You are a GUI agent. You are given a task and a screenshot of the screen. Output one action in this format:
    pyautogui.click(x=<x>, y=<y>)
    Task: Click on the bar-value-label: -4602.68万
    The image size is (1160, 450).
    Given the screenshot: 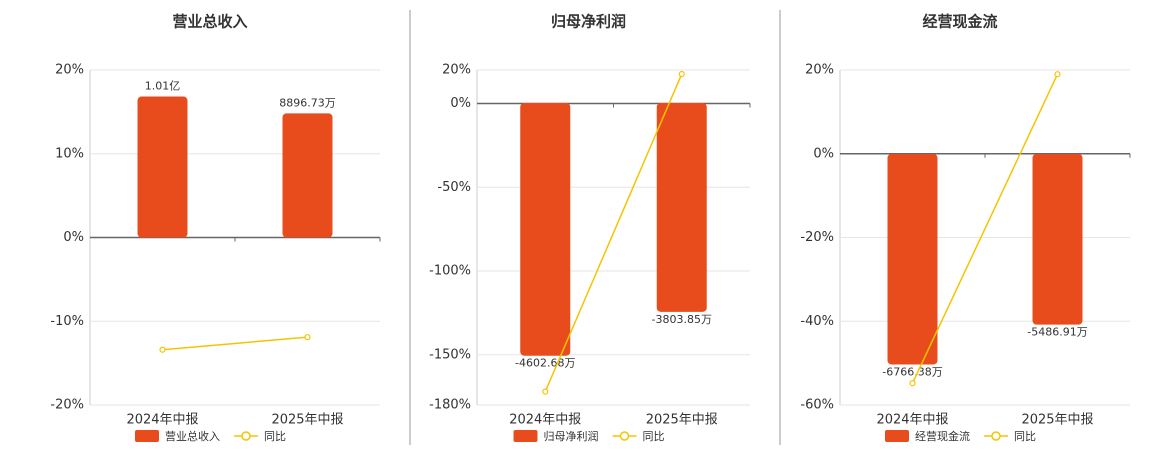 What is the action you would take?
    pyautogui.click(x=545, y=363)
    